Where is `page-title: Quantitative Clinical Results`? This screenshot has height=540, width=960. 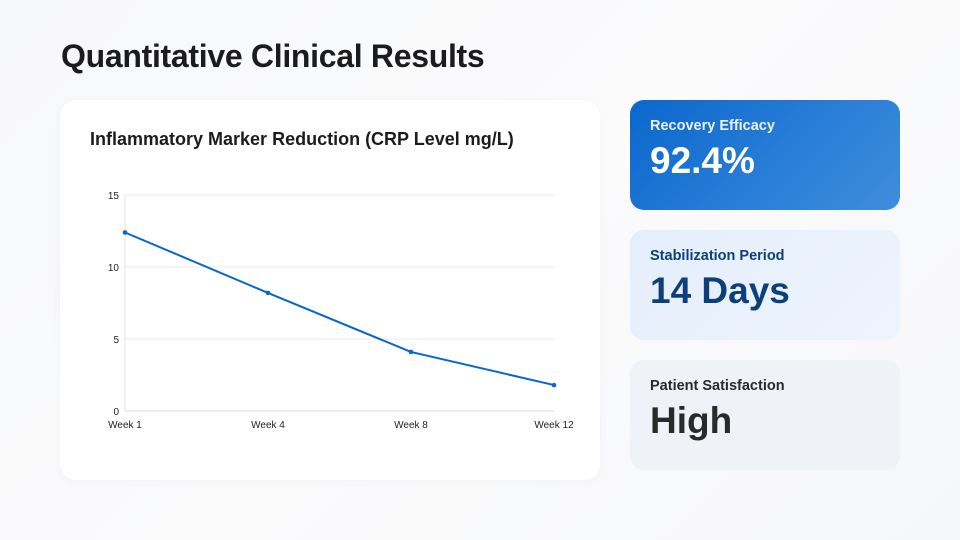 page-title: Quantitative Clinical Results is located at coordinates (273, 56).